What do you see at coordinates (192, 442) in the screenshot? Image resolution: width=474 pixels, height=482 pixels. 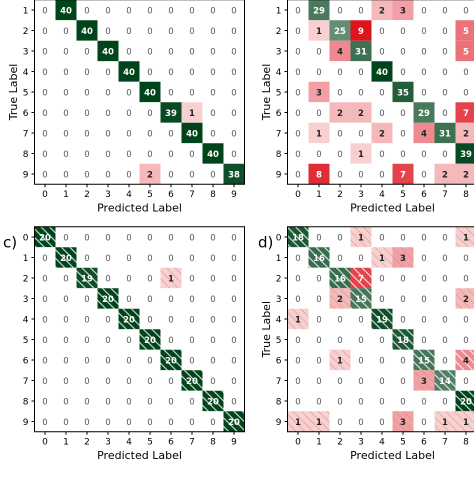 I see `x-tick-label: 7` at bounding box center [192, 442].